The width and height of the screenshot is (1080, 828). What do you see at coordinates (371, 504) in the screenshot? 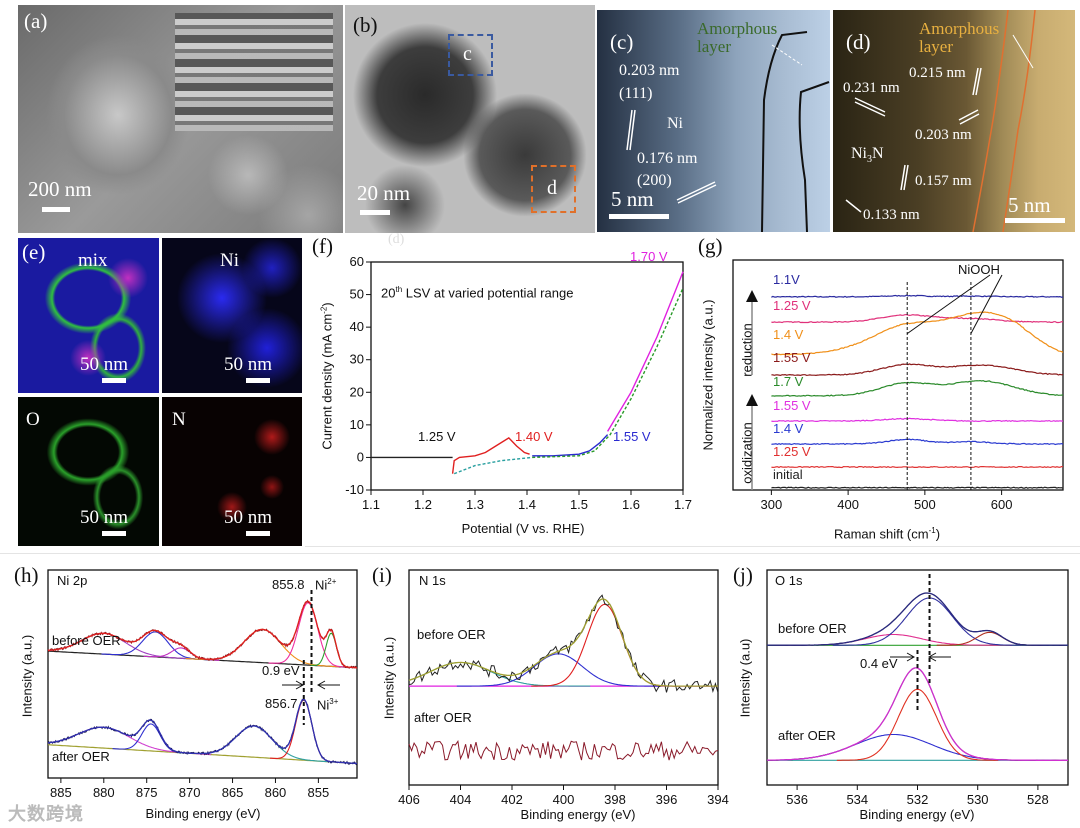
I see `x-tick-label: 1.1` at bounding box center [371, 504].